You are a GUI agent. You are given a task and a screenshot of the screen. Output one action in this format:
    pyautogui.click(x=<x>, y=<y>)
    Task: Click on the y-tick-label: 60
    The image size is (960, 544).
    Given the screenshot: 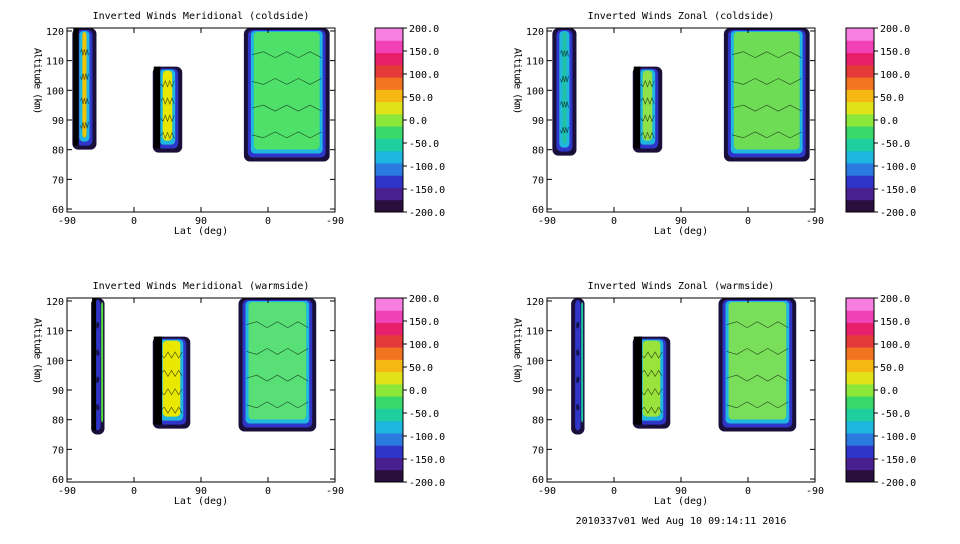 What is the action you would take?
    pyautogui.click(x=538, y=480)
    